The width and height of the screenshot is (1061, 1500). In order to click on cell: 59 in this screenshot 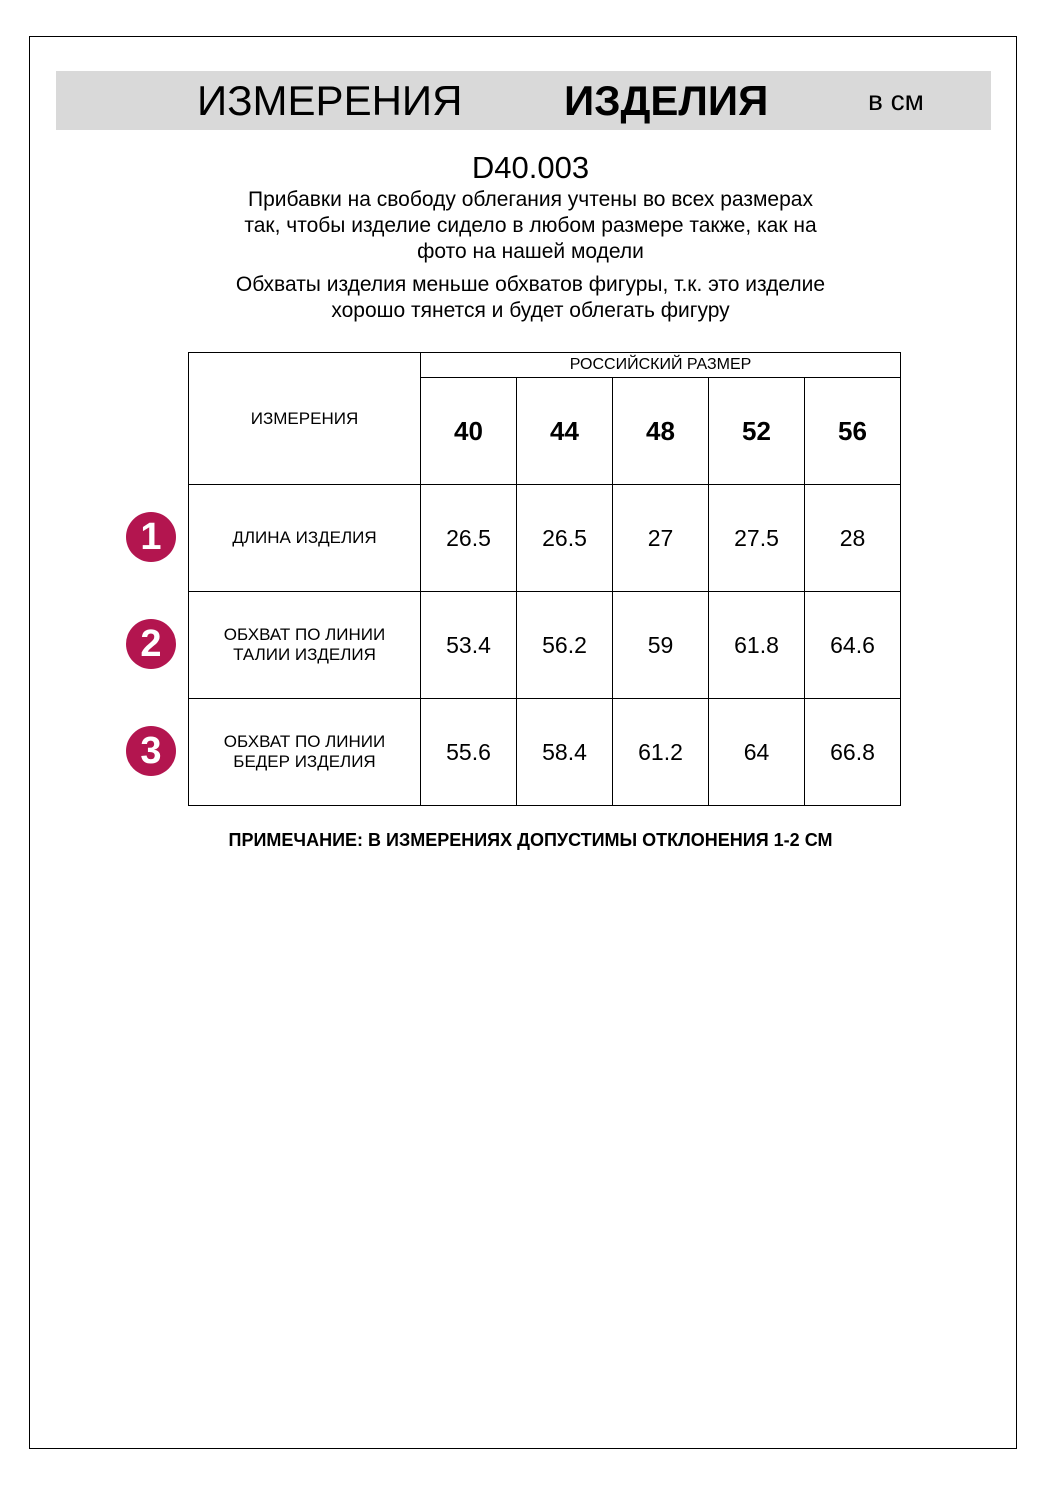, I will do `click(660, 645)`.